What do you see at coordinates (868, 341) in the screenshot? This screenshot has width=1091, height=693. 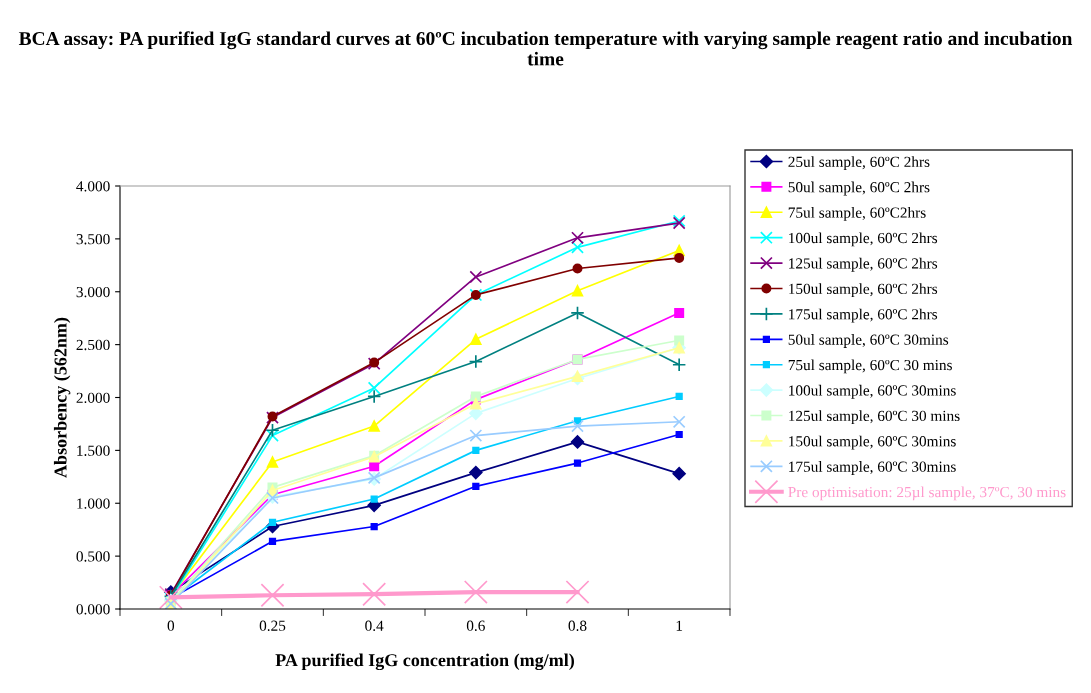 I see `legend-label: 50ul sample, 60ºC 30mins` at bounding box center [868, 341].